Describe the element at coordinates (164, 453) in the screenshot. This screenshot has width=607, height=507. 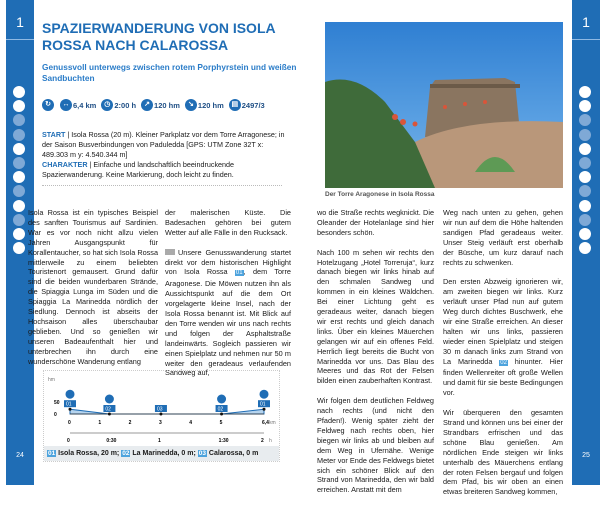
I see `legend-text: La Marinedda, 0 m;` at that location.